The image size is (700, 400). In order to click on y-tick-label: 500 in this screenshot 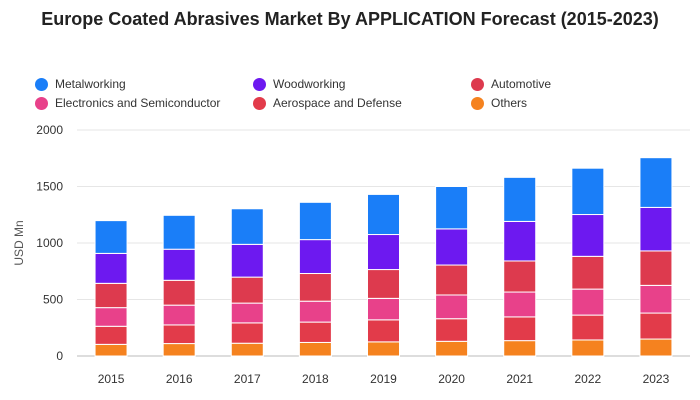, I will do `click(53, 300)`.